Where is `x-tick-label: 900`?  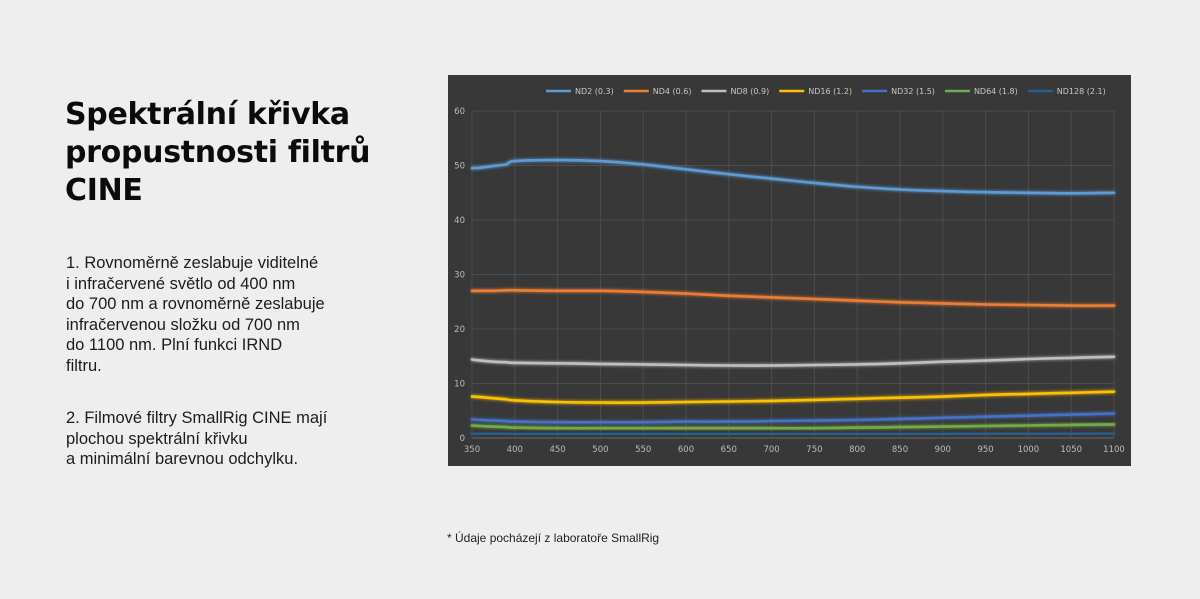
x-tick-label: 900 is located at coordinates (943, 450).